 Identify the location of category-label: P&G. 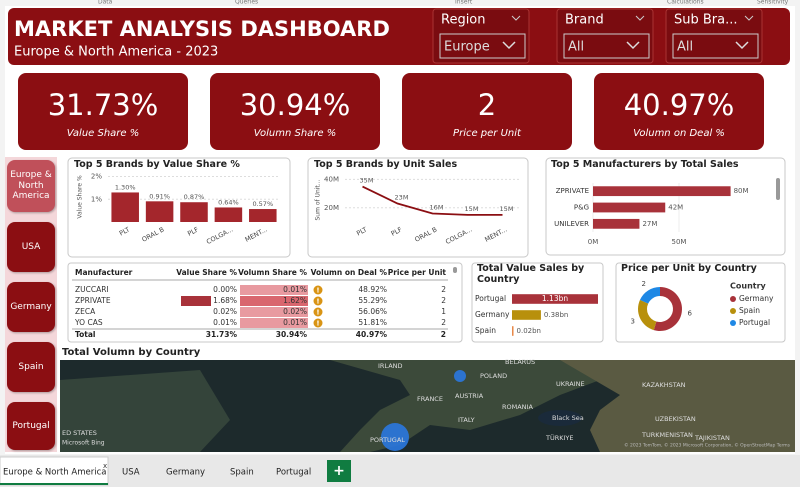
(581, 208).